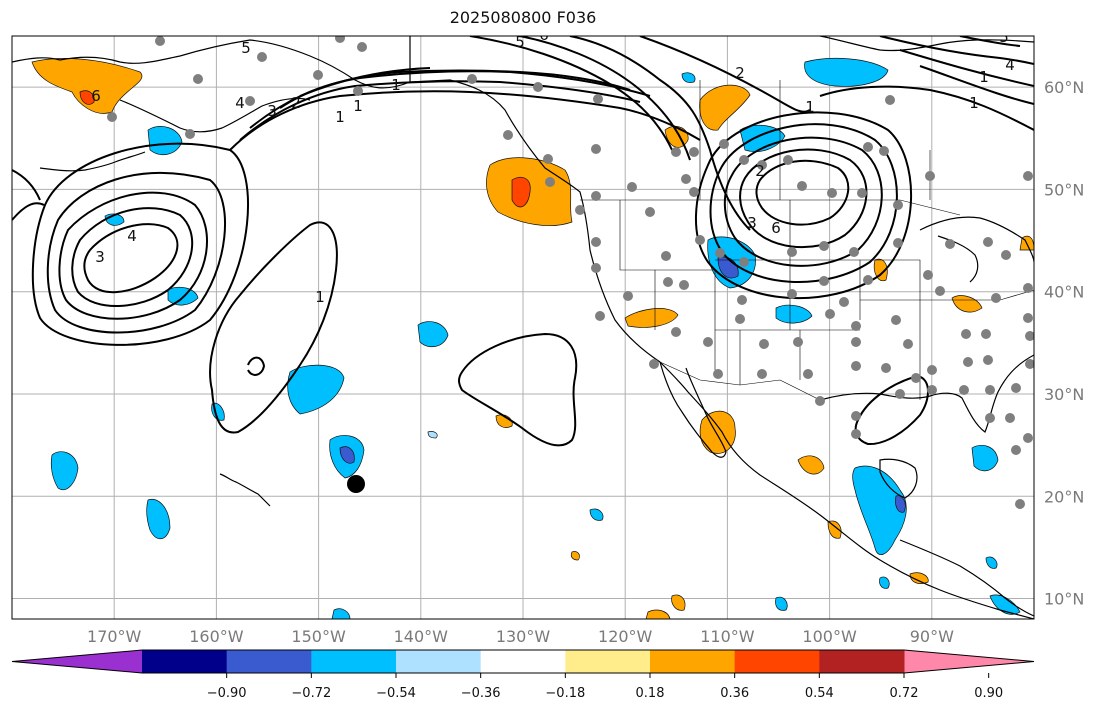 This screenshot has width=1105, height=712. What do you see at coordinates (565, 693) in the screenshot?
I see `colorbar-tick-label: −0.18` at bounding box center [565, 693].